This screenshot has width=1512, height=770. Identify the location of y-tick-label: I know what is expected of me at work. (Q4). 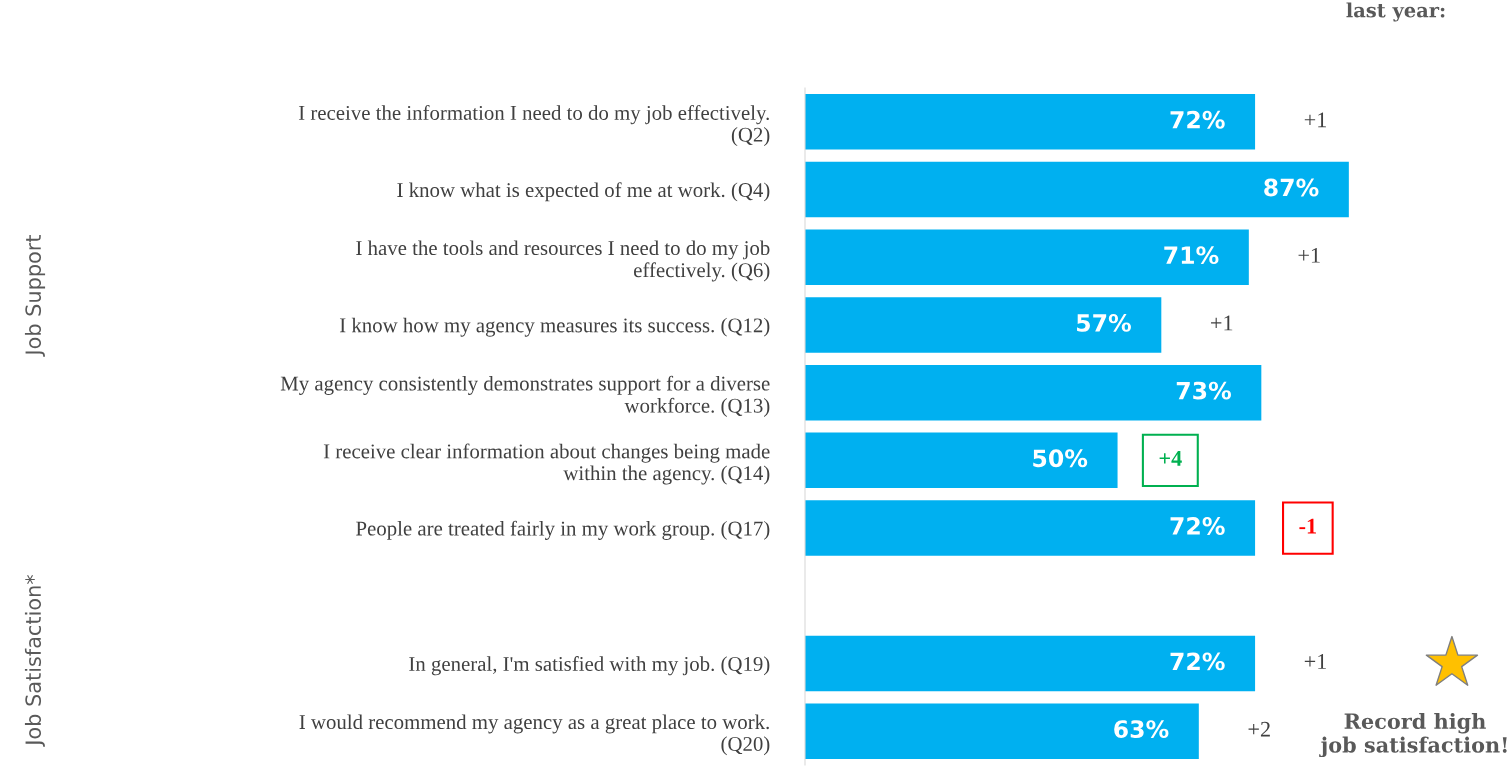
(583, 192).